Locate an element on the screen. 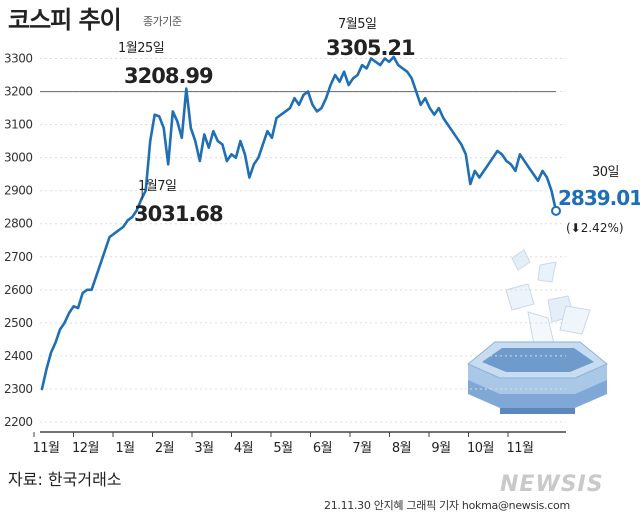  x-tick-label: 2월 is located at coordinates (164, 448).